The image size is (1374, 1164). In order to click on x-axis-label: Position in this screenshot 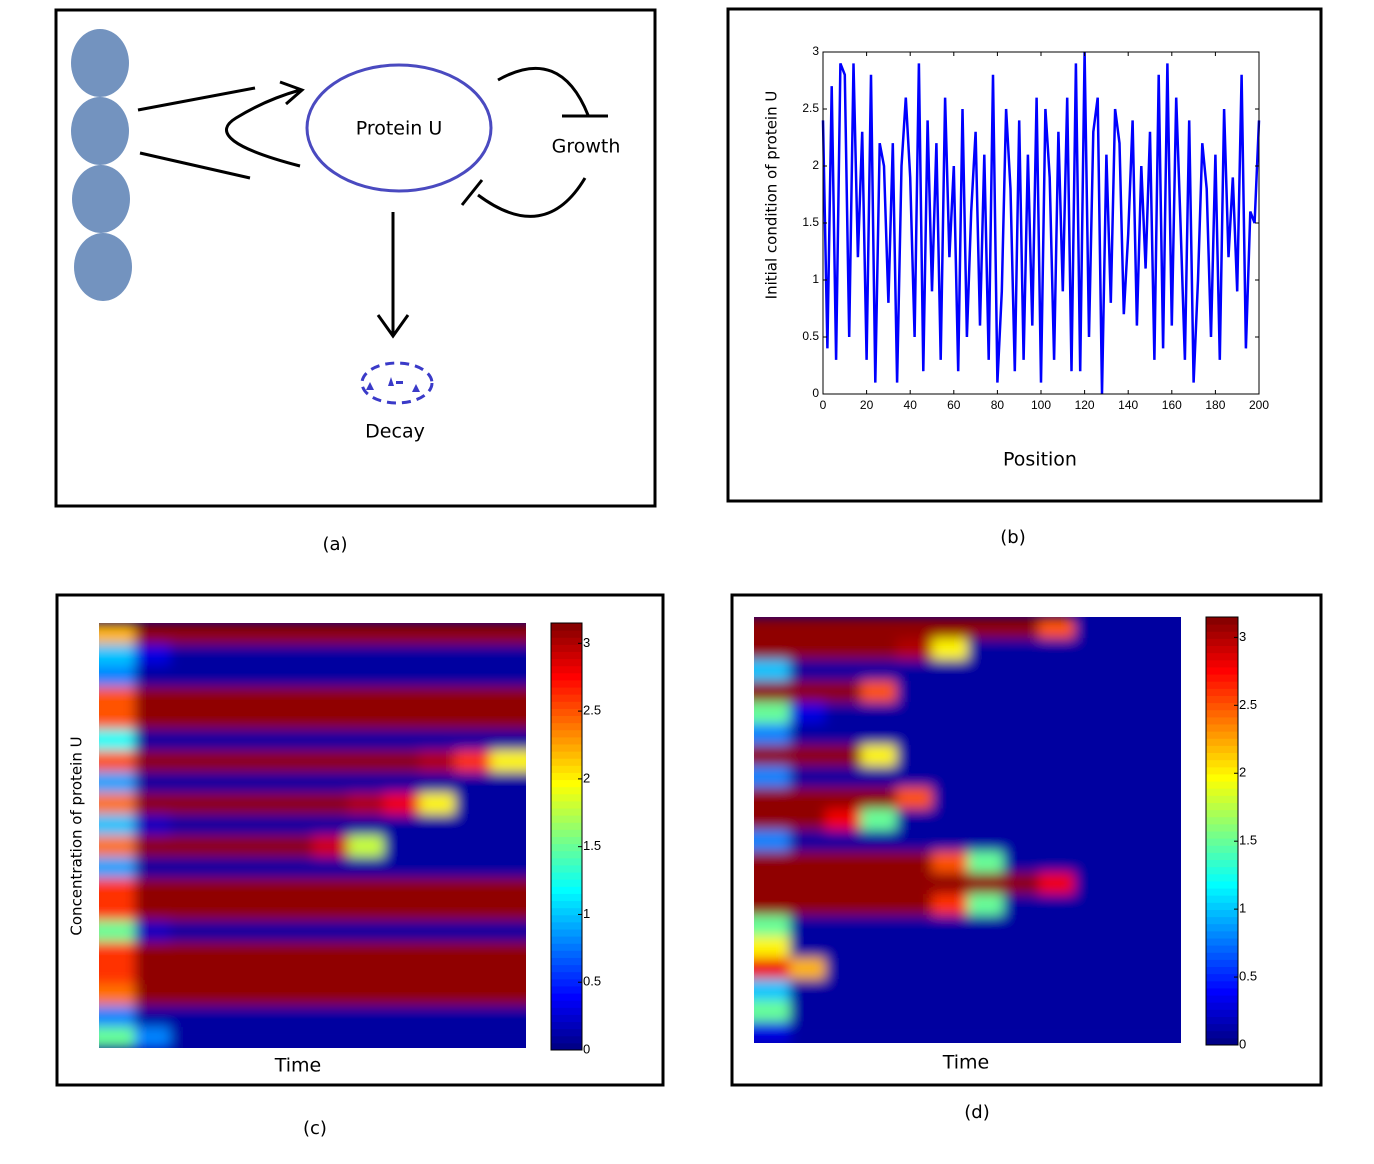, I will do `click(1040, 460)`.